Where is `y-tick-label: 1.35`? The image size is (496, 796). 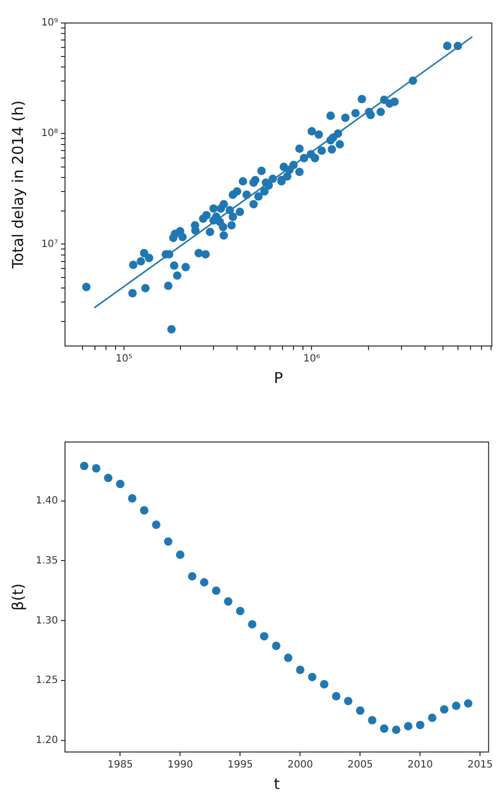
y-tick-label: 1.35 is located at coordinates (47, 560).